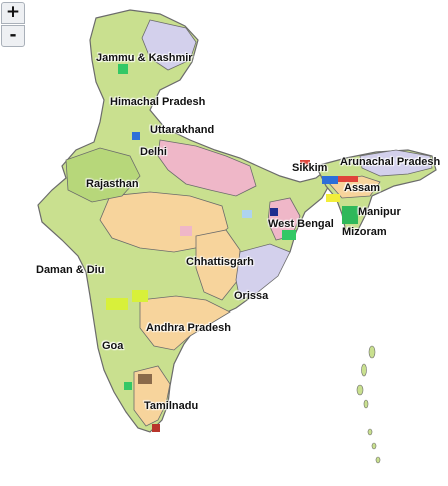  I want to click on region-andhra-peach, so click(185, 323).